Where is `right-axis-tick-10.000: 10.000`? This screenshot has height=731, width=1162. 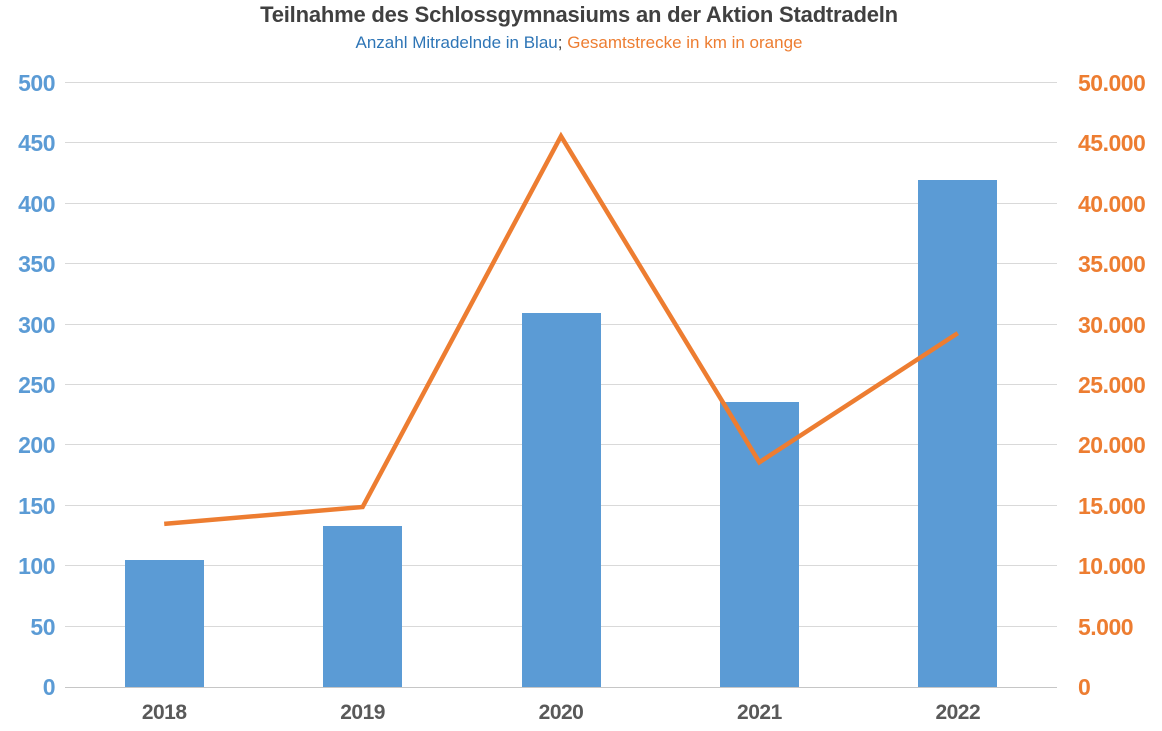
right-axis-tick-10.000: 10.000 is located at coordinates (1112, 566).